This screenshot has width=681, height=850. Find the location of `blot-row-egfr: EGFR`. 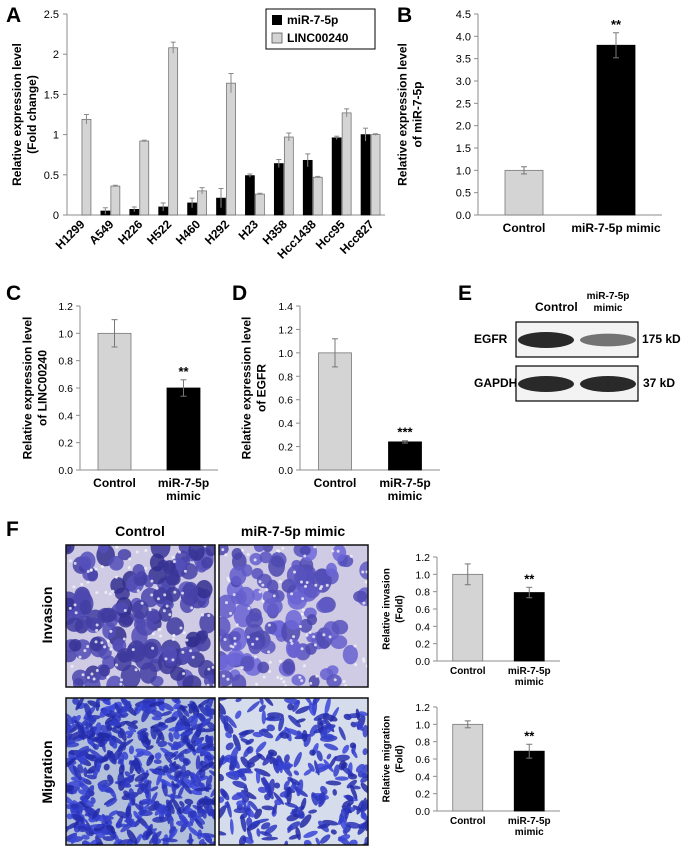

blot-row-egfr: EGFR is located at coordinates (491, 339).